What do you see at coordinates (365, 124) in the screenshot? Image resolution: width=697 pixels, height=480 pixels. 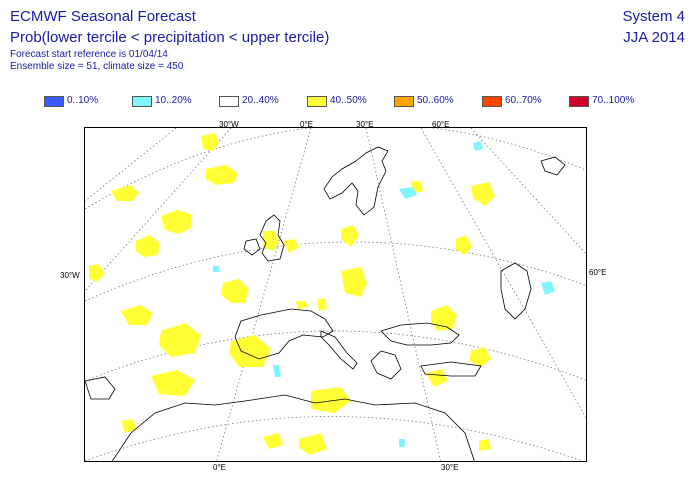 I see `grid-label-top-30e: 30°E` at bounding box center [365, 124].